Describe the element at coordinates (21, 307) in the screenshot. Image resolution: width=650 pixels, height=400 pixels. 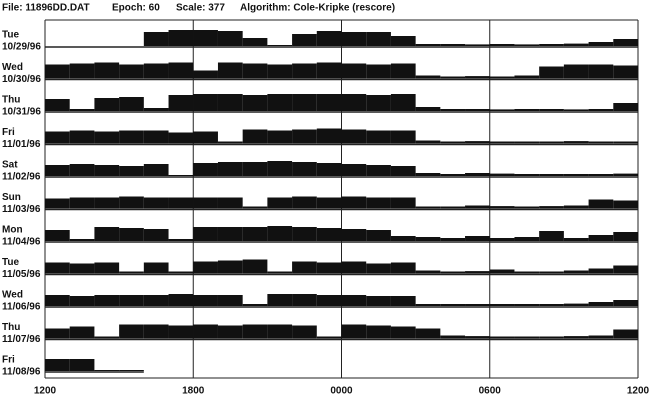
I see `date-label: 11/06/96` at that location.